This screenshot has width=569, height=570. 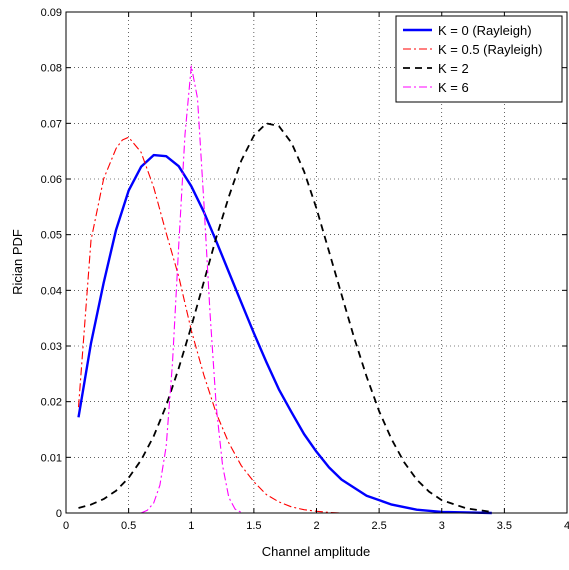 What do you see at coordinates (128, 526) in the screenshot?
I see `x-tick-label: 0.5` at bounding box center [128, 526].